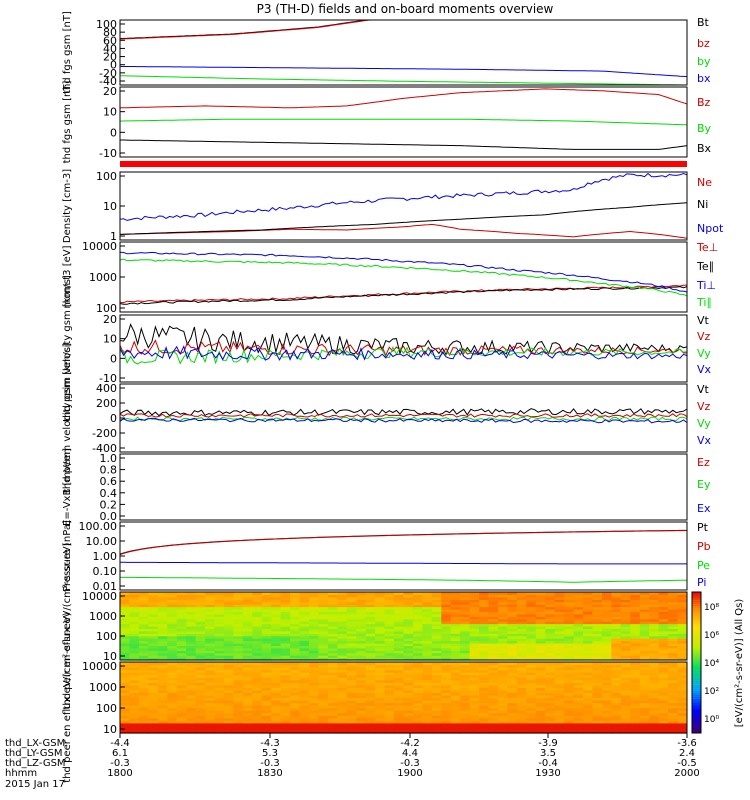  I want to click on y-tick-label: -10, so click(108, 153).